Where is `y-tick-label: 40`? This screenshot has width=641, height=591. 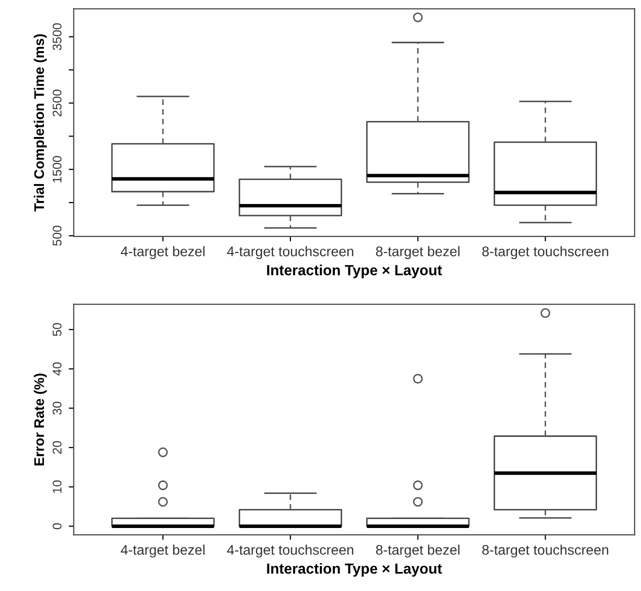 y-tick-label: 40 is located at coordinates (57, 369).